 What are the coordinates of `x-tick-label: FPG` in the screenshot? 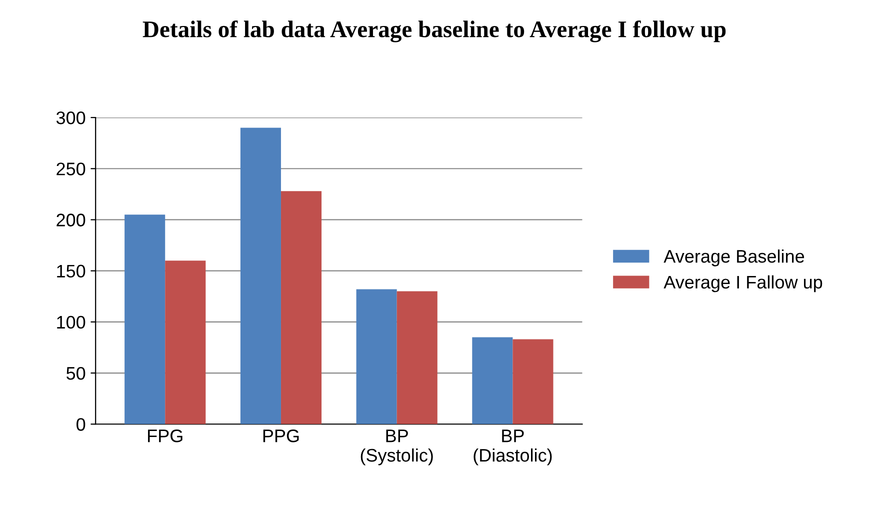 It's located at (165, 435).